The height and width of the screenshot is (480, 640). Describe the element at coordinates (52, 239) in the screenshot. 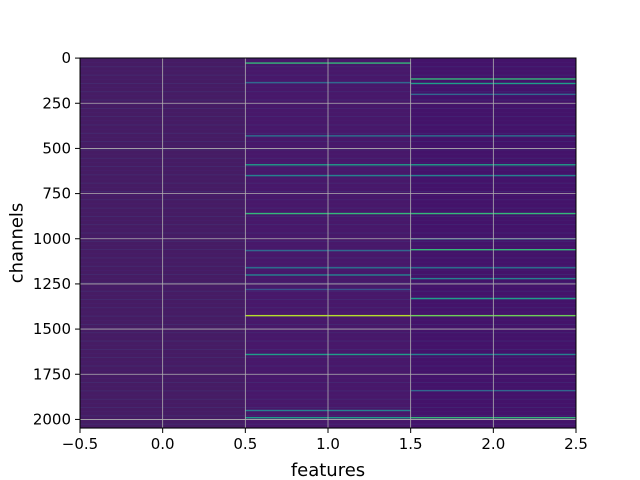

I see `y-tick-label: 1000` at that location.